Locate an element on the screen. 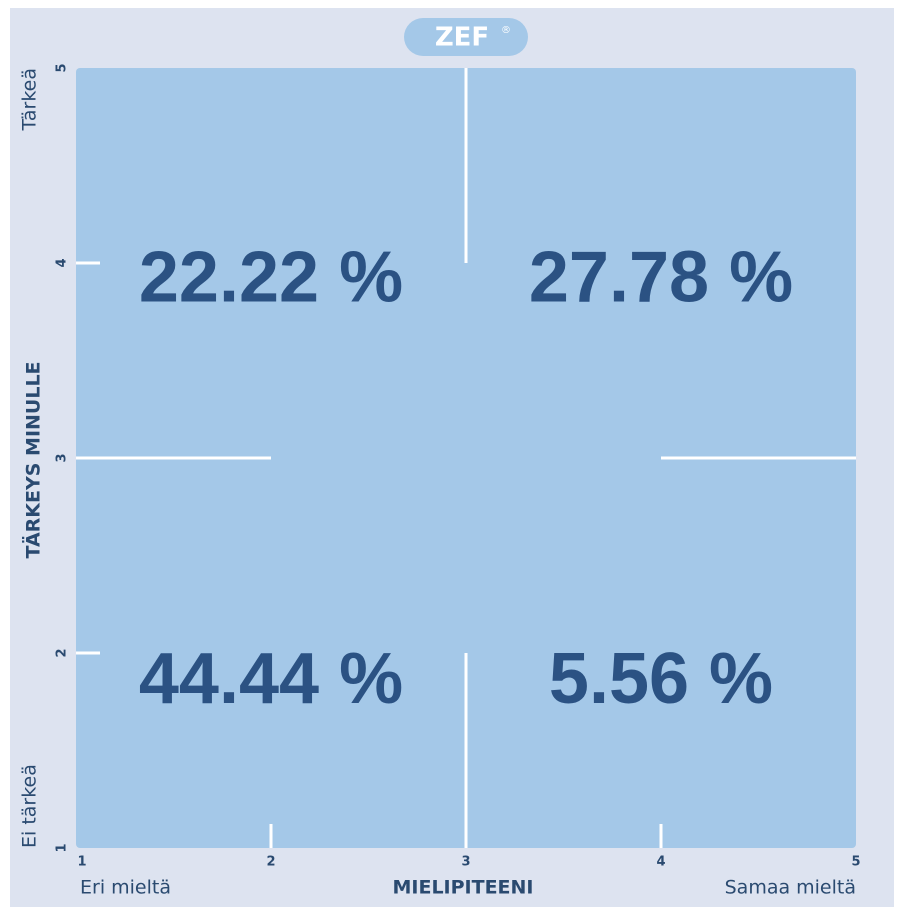 The image size is (899, 907). x-low-label: Eri mieltä is located at coordinates (125, 888).